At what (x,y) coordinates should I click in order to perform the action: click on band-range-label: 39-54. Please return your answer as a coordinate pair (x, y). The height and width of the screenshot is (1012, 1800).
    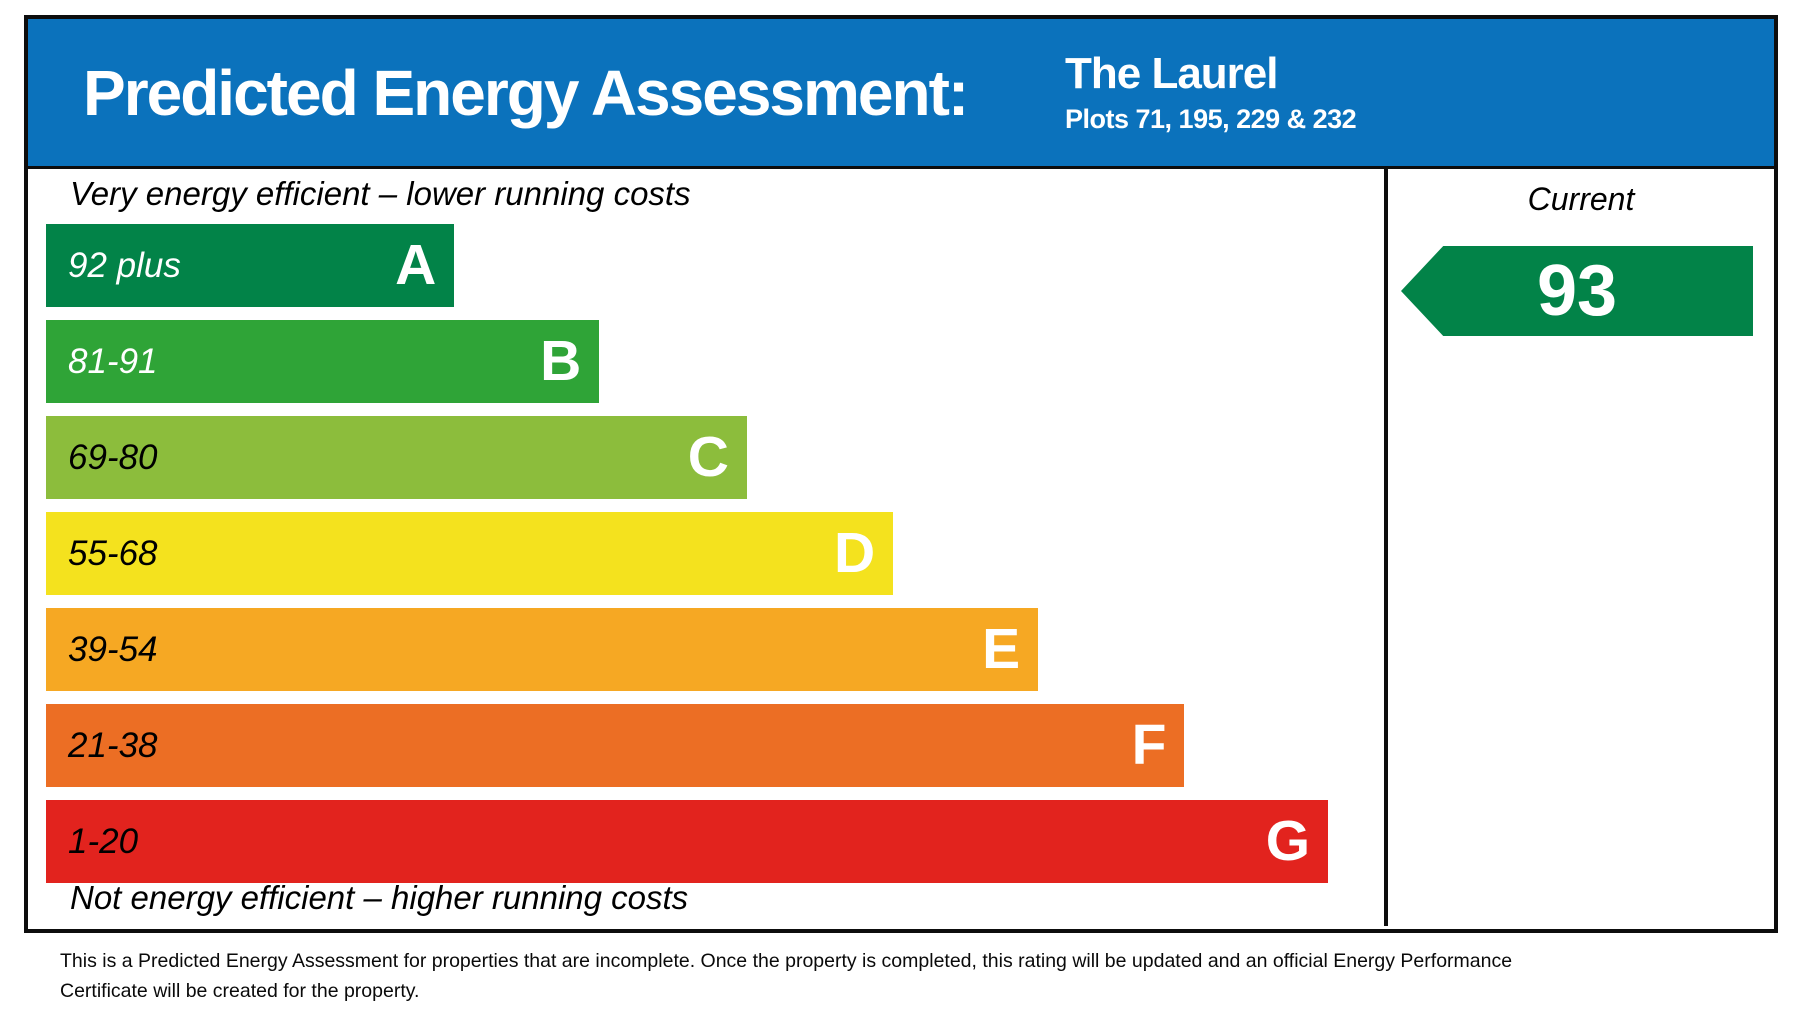
    Looking at the image, I should click on (113, 649).